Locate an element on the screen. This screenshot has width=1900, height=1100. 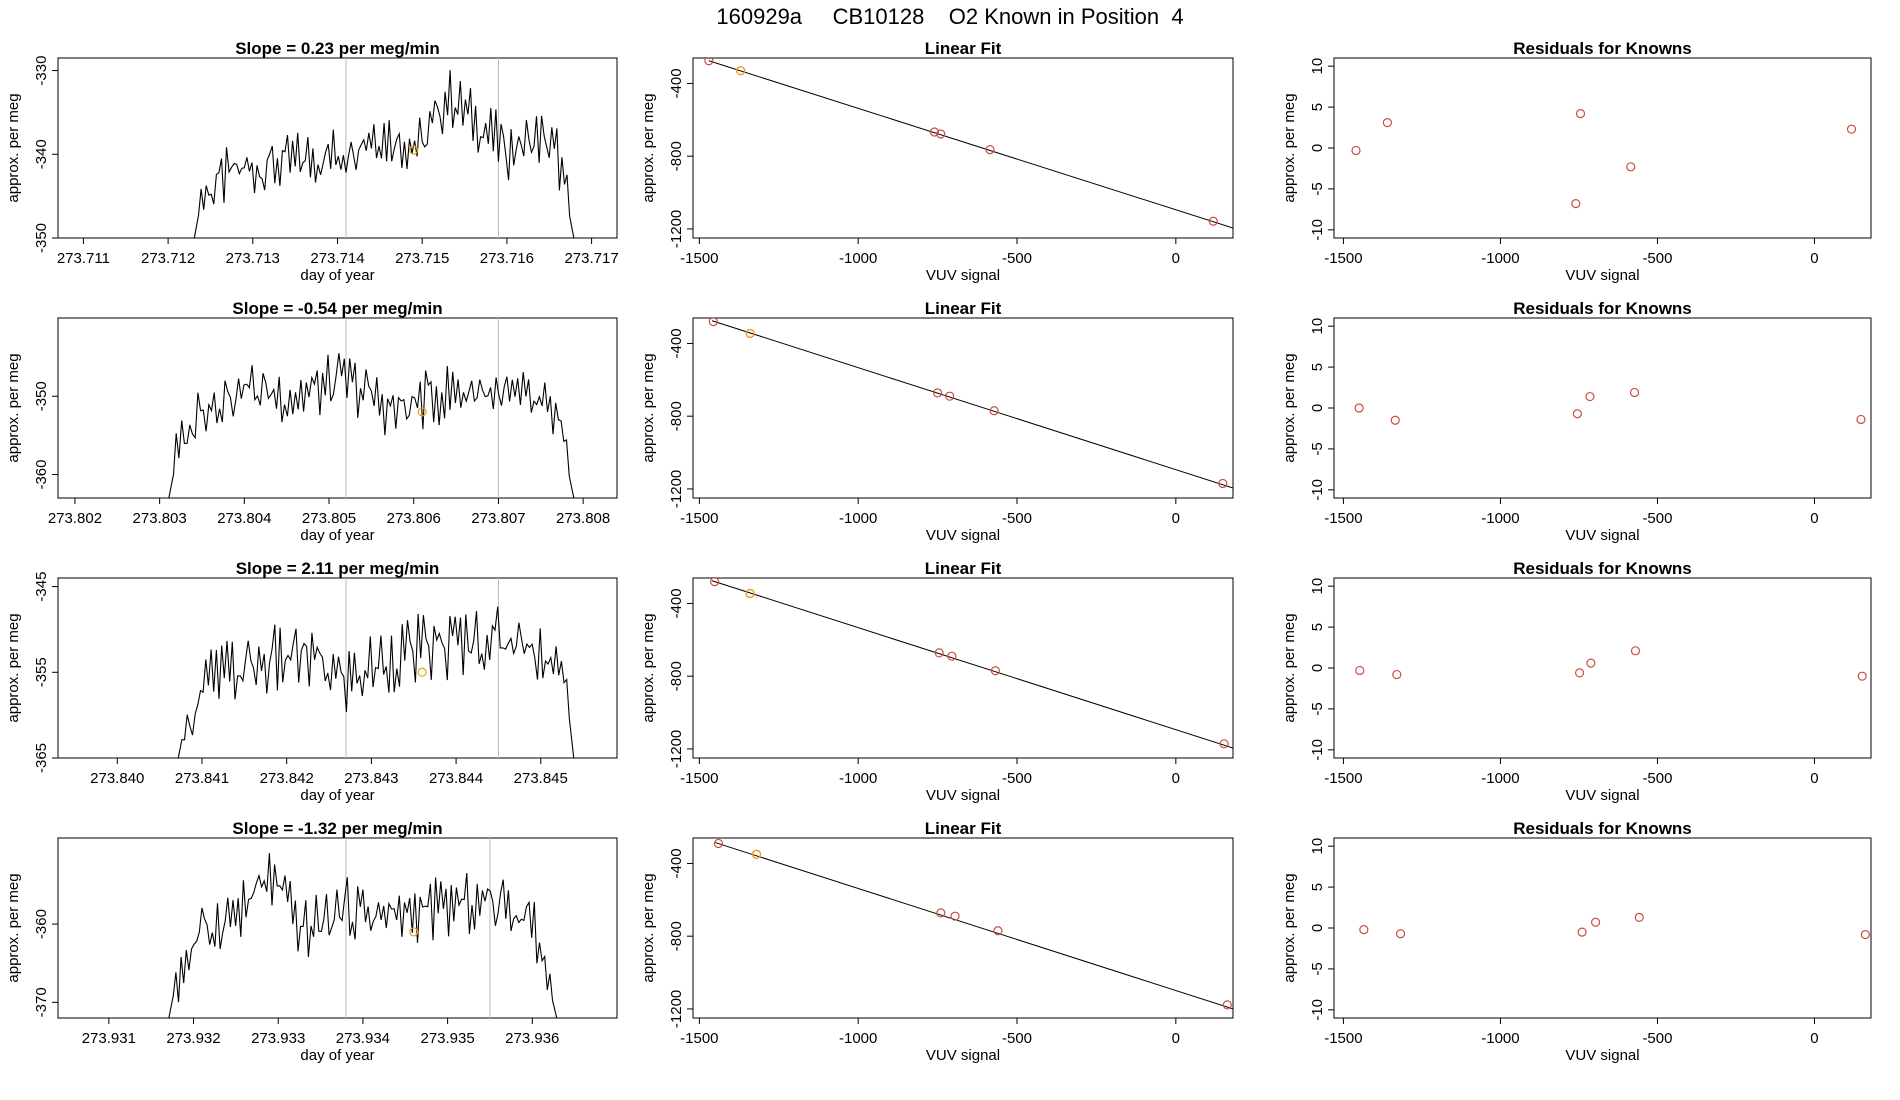
y-tick-label: -345 is located at coordinates (41, 587).